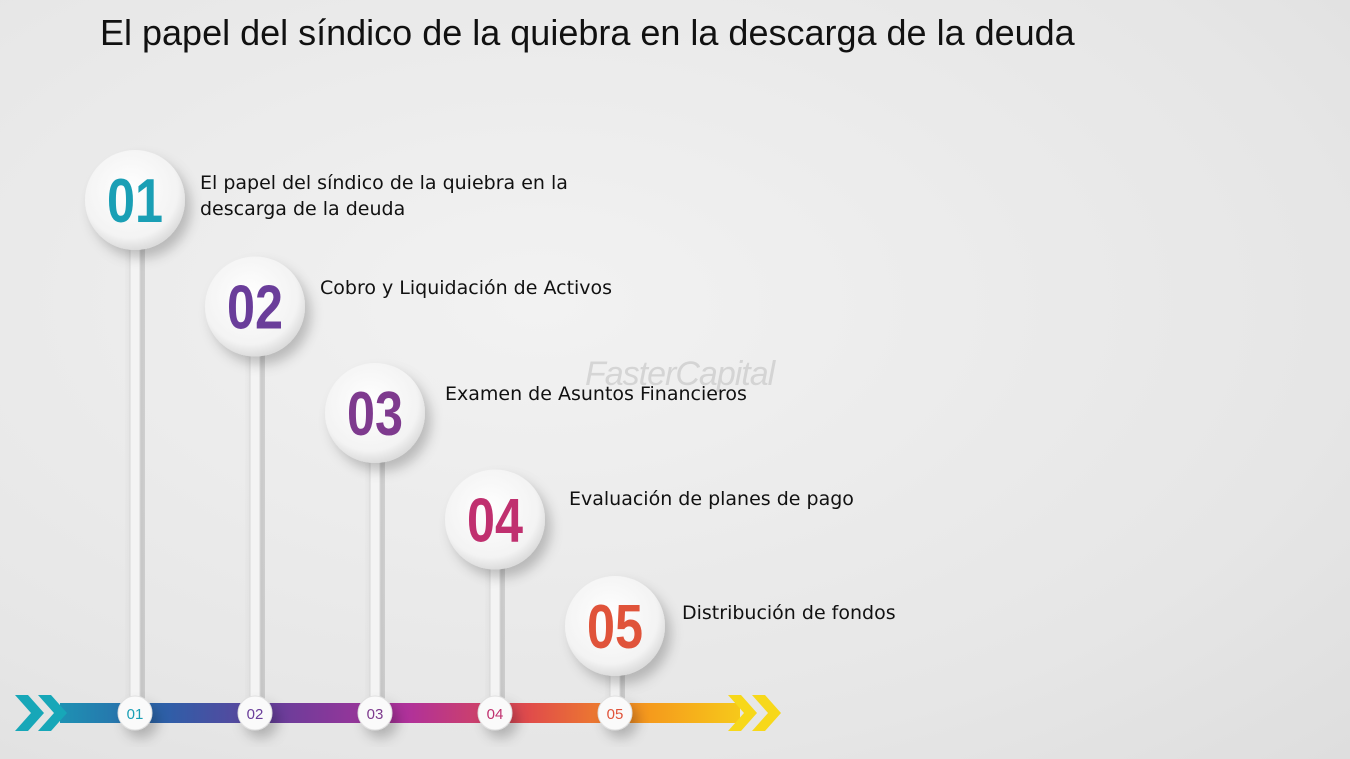 The height and width of the screenshot is (759, 1350). Describe the element at coordinates (596, 394) in the screenshot. I see `step-label: Examen de Asuntos Financieros` at that location.